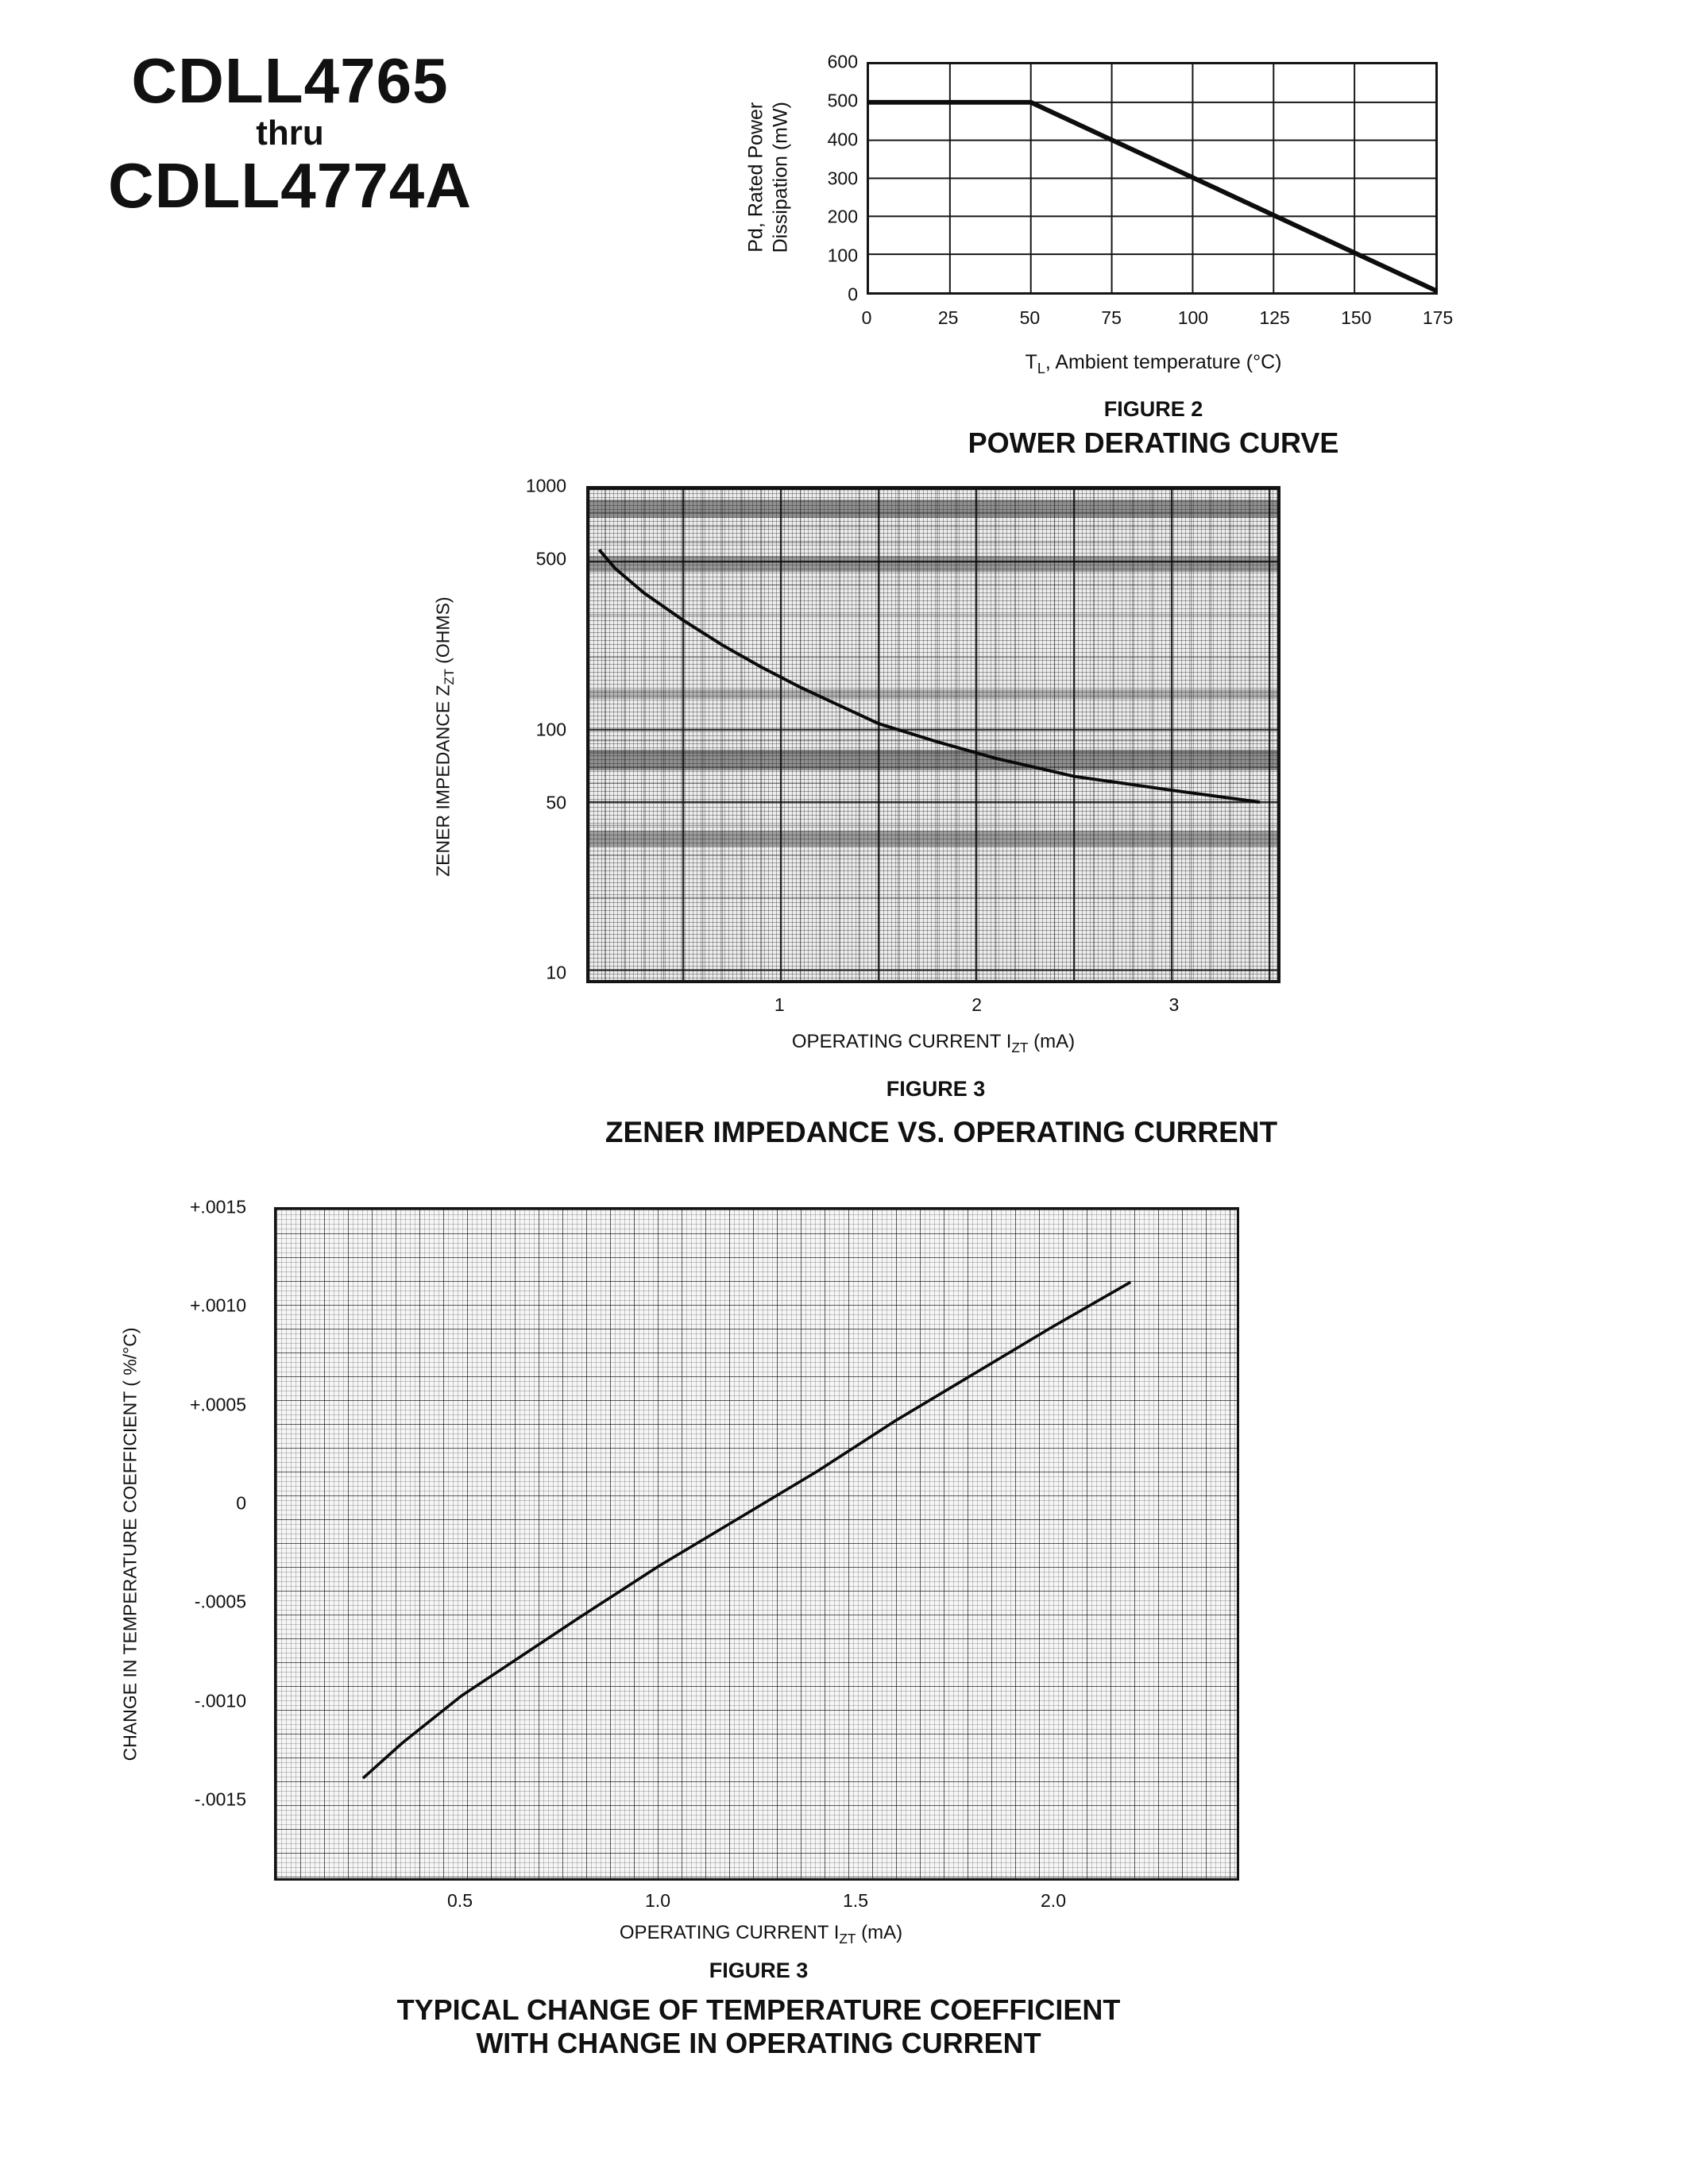 This screenshot has width=1688, height=2184. I want to click on impedance-plot-area, so click(933, 734).